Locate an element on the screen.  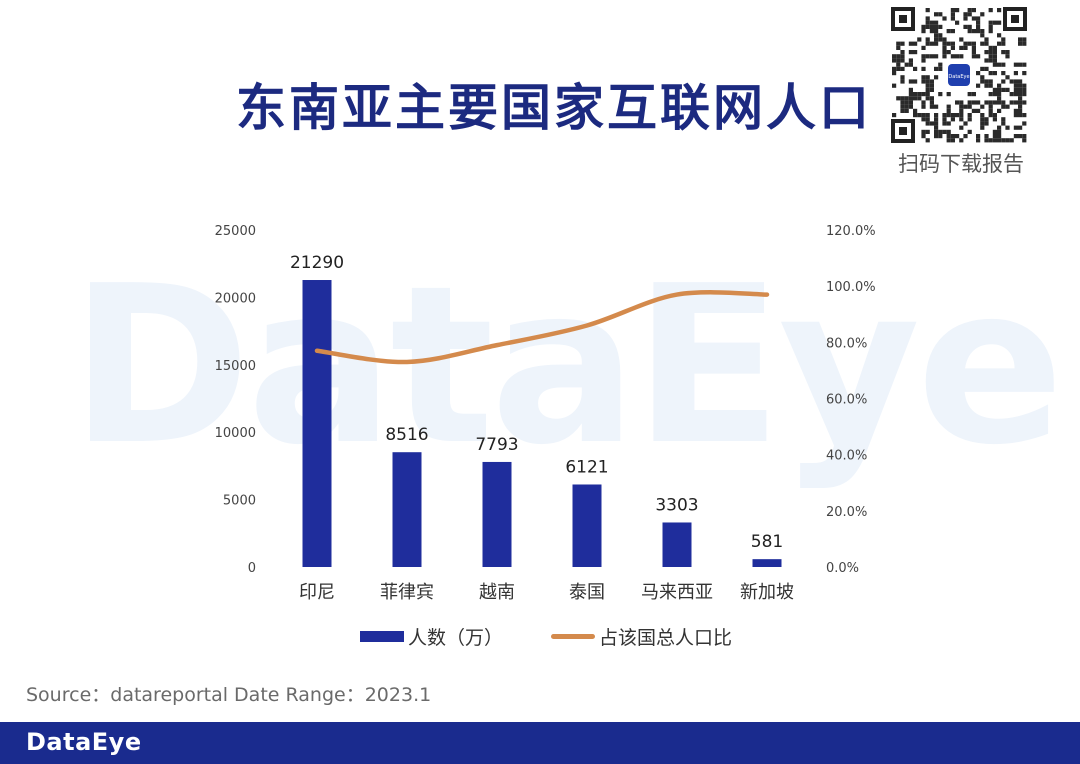
bar-data-label: 21290 is located at coordinates (317, 263).